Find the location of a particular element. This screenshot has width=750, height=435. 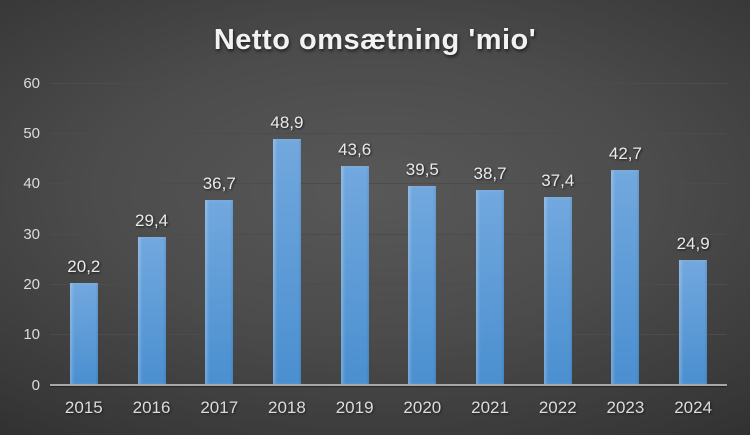

bar-2020 is located at coordinates (422, 285).